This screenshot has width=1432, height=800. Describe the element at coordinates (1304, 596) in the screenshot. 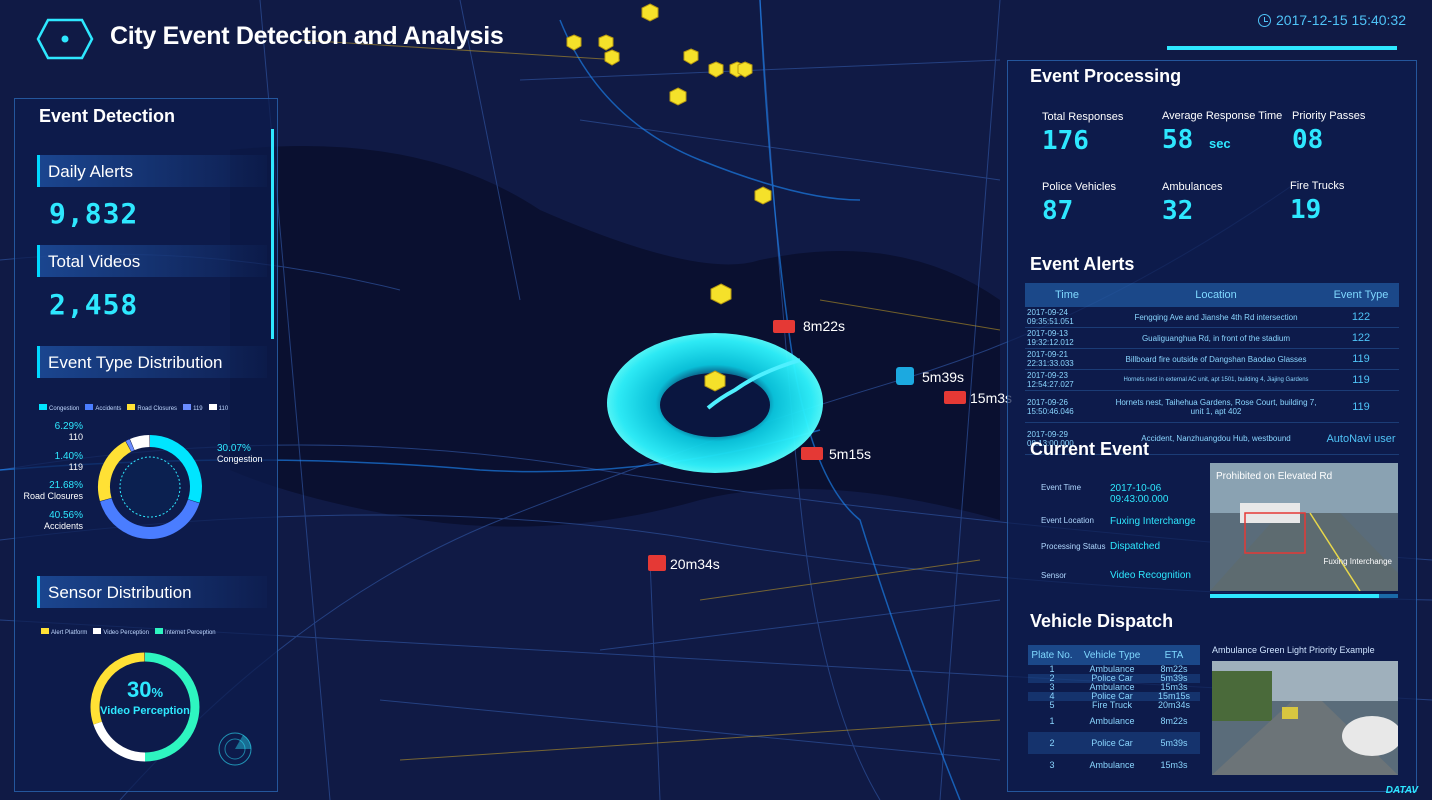

I see `video-progress` at that location.